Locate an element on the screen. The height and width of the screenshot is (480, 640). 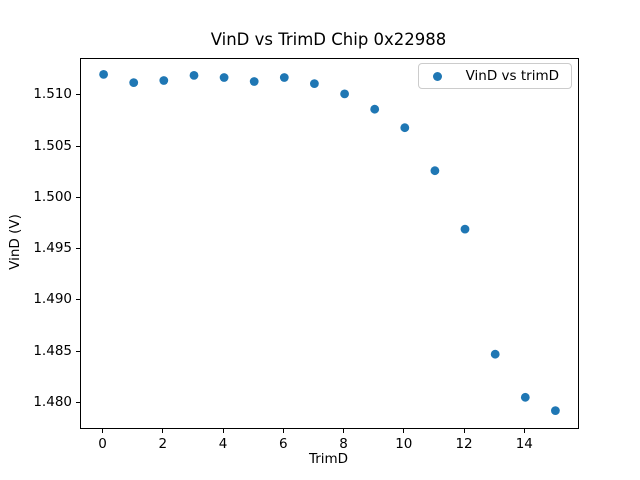
y-tick-label: 1.495 is located at coordinates (52, 248).